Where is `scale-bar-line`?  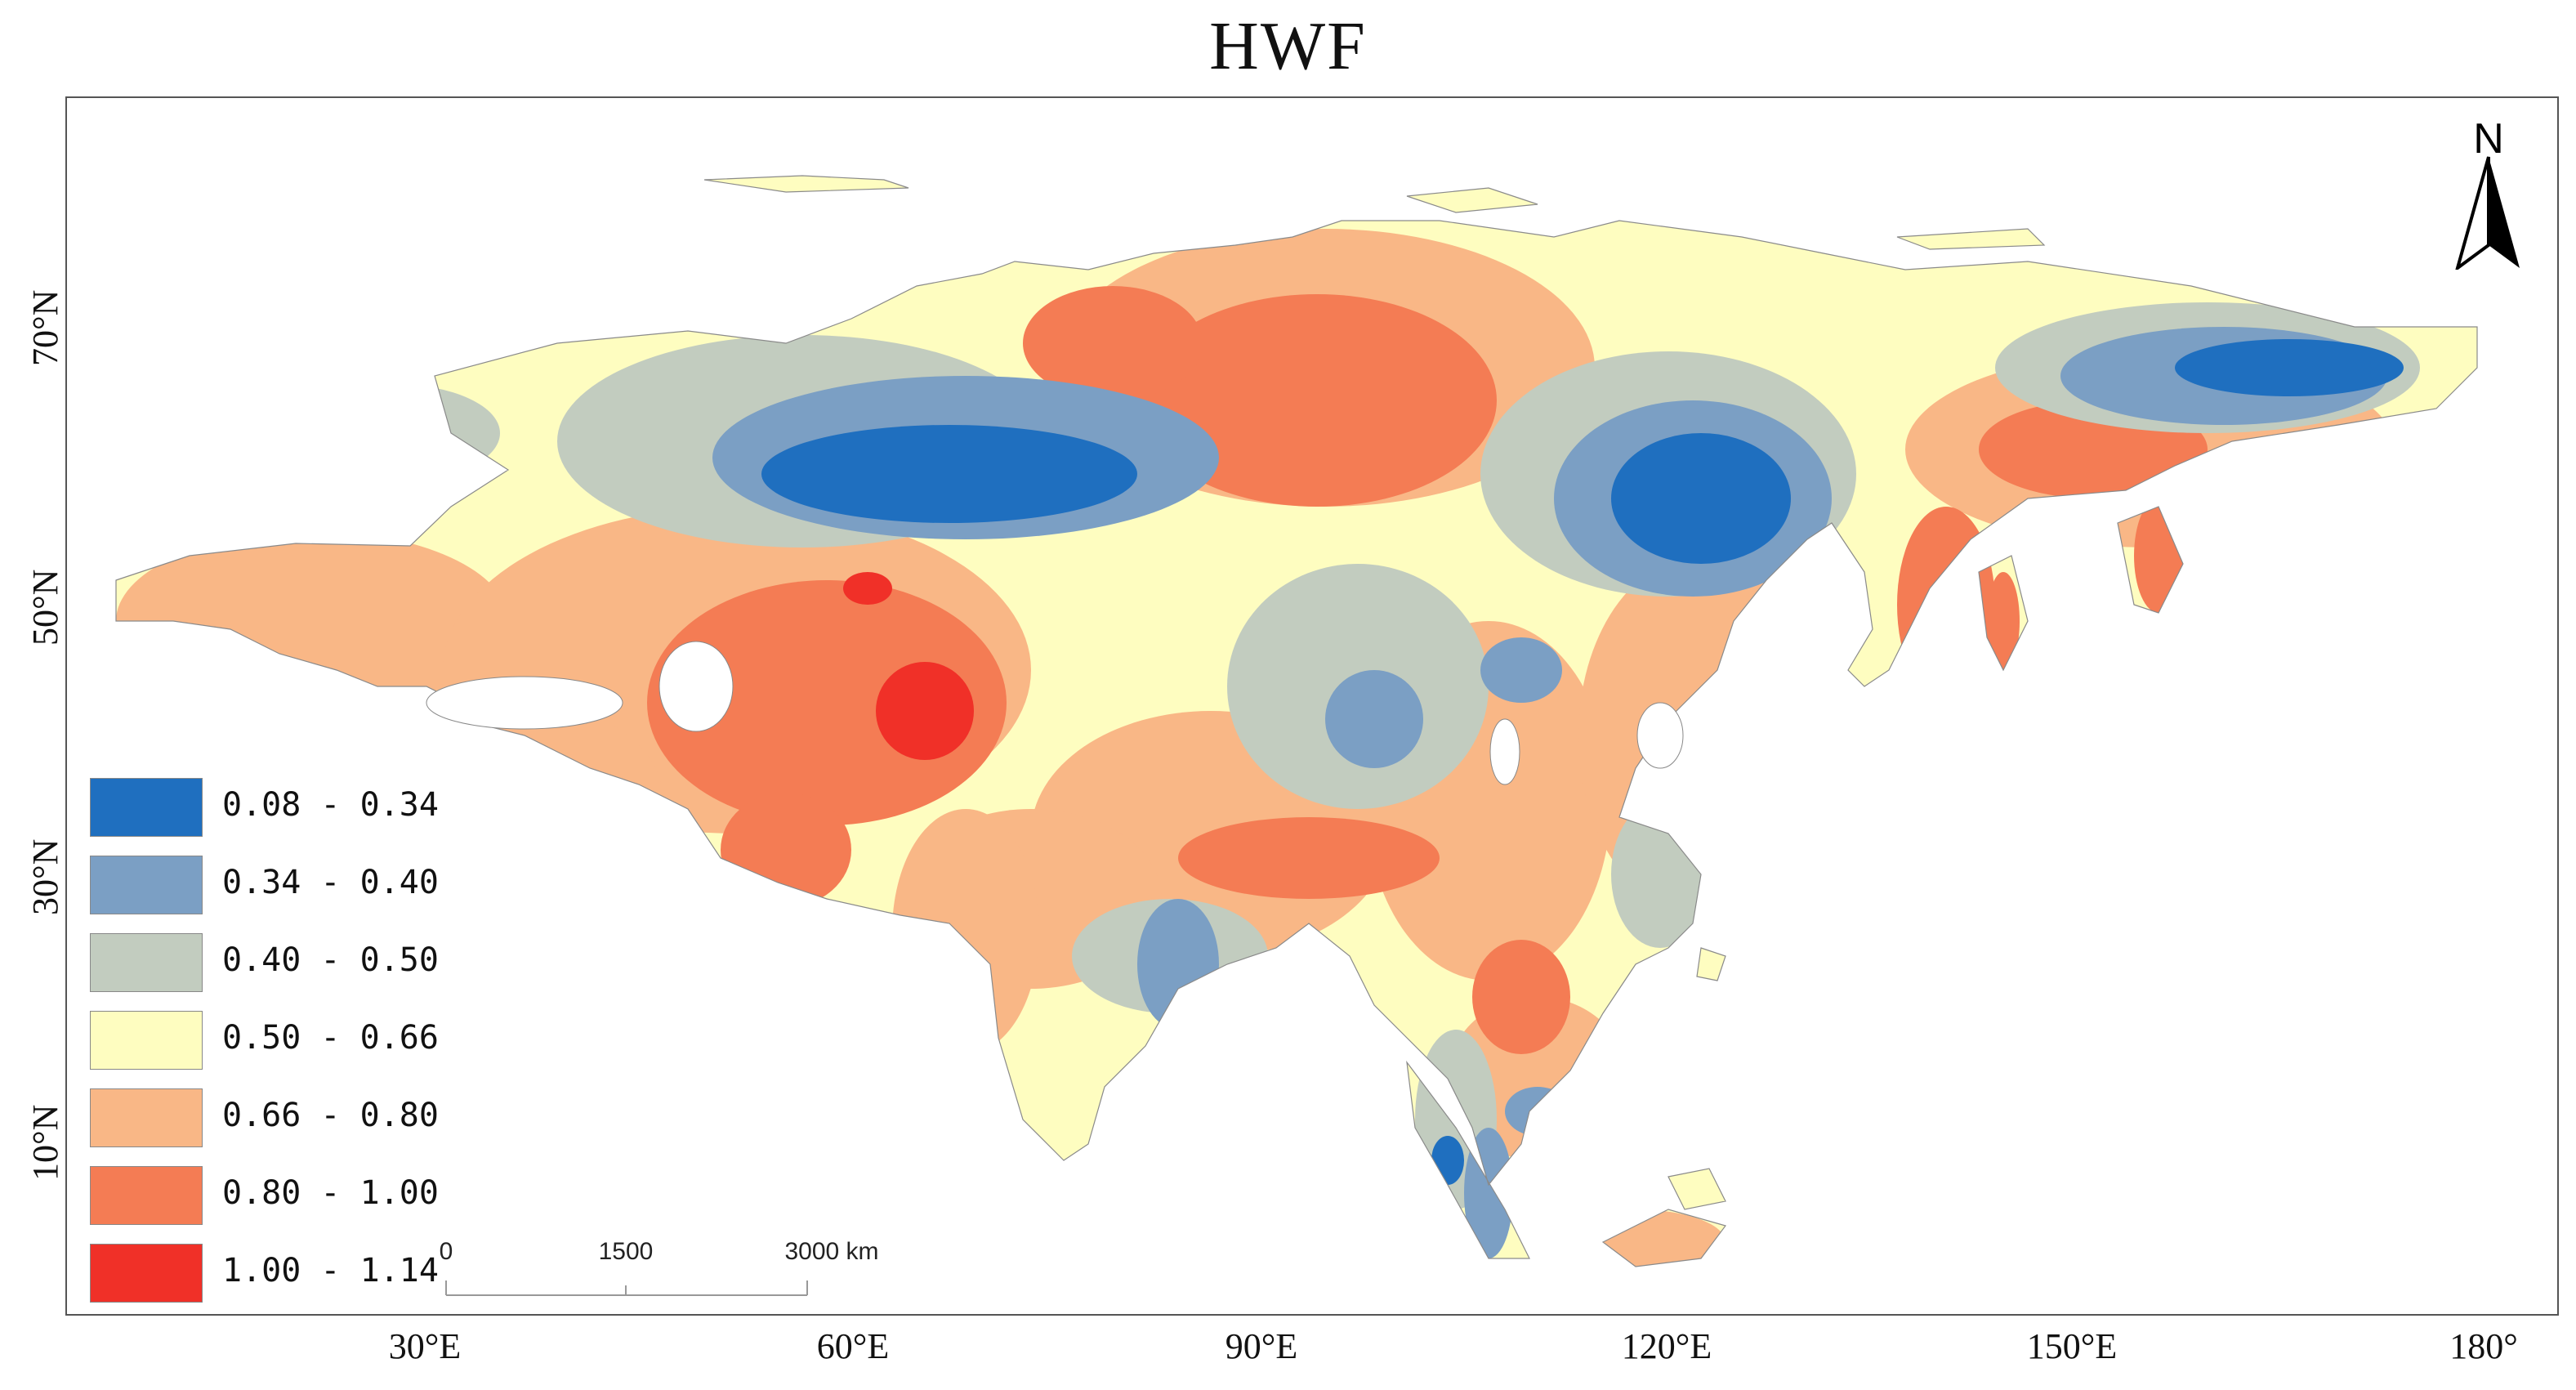
scale-bar-line is located at coordinates (627, 1288).